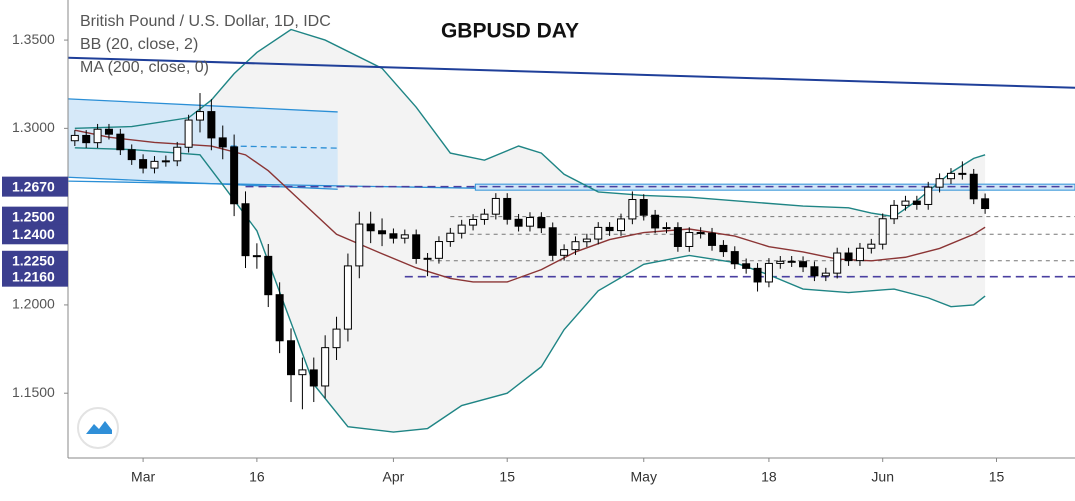  I want to click on x-tick-label: 18, so click(769, 477).